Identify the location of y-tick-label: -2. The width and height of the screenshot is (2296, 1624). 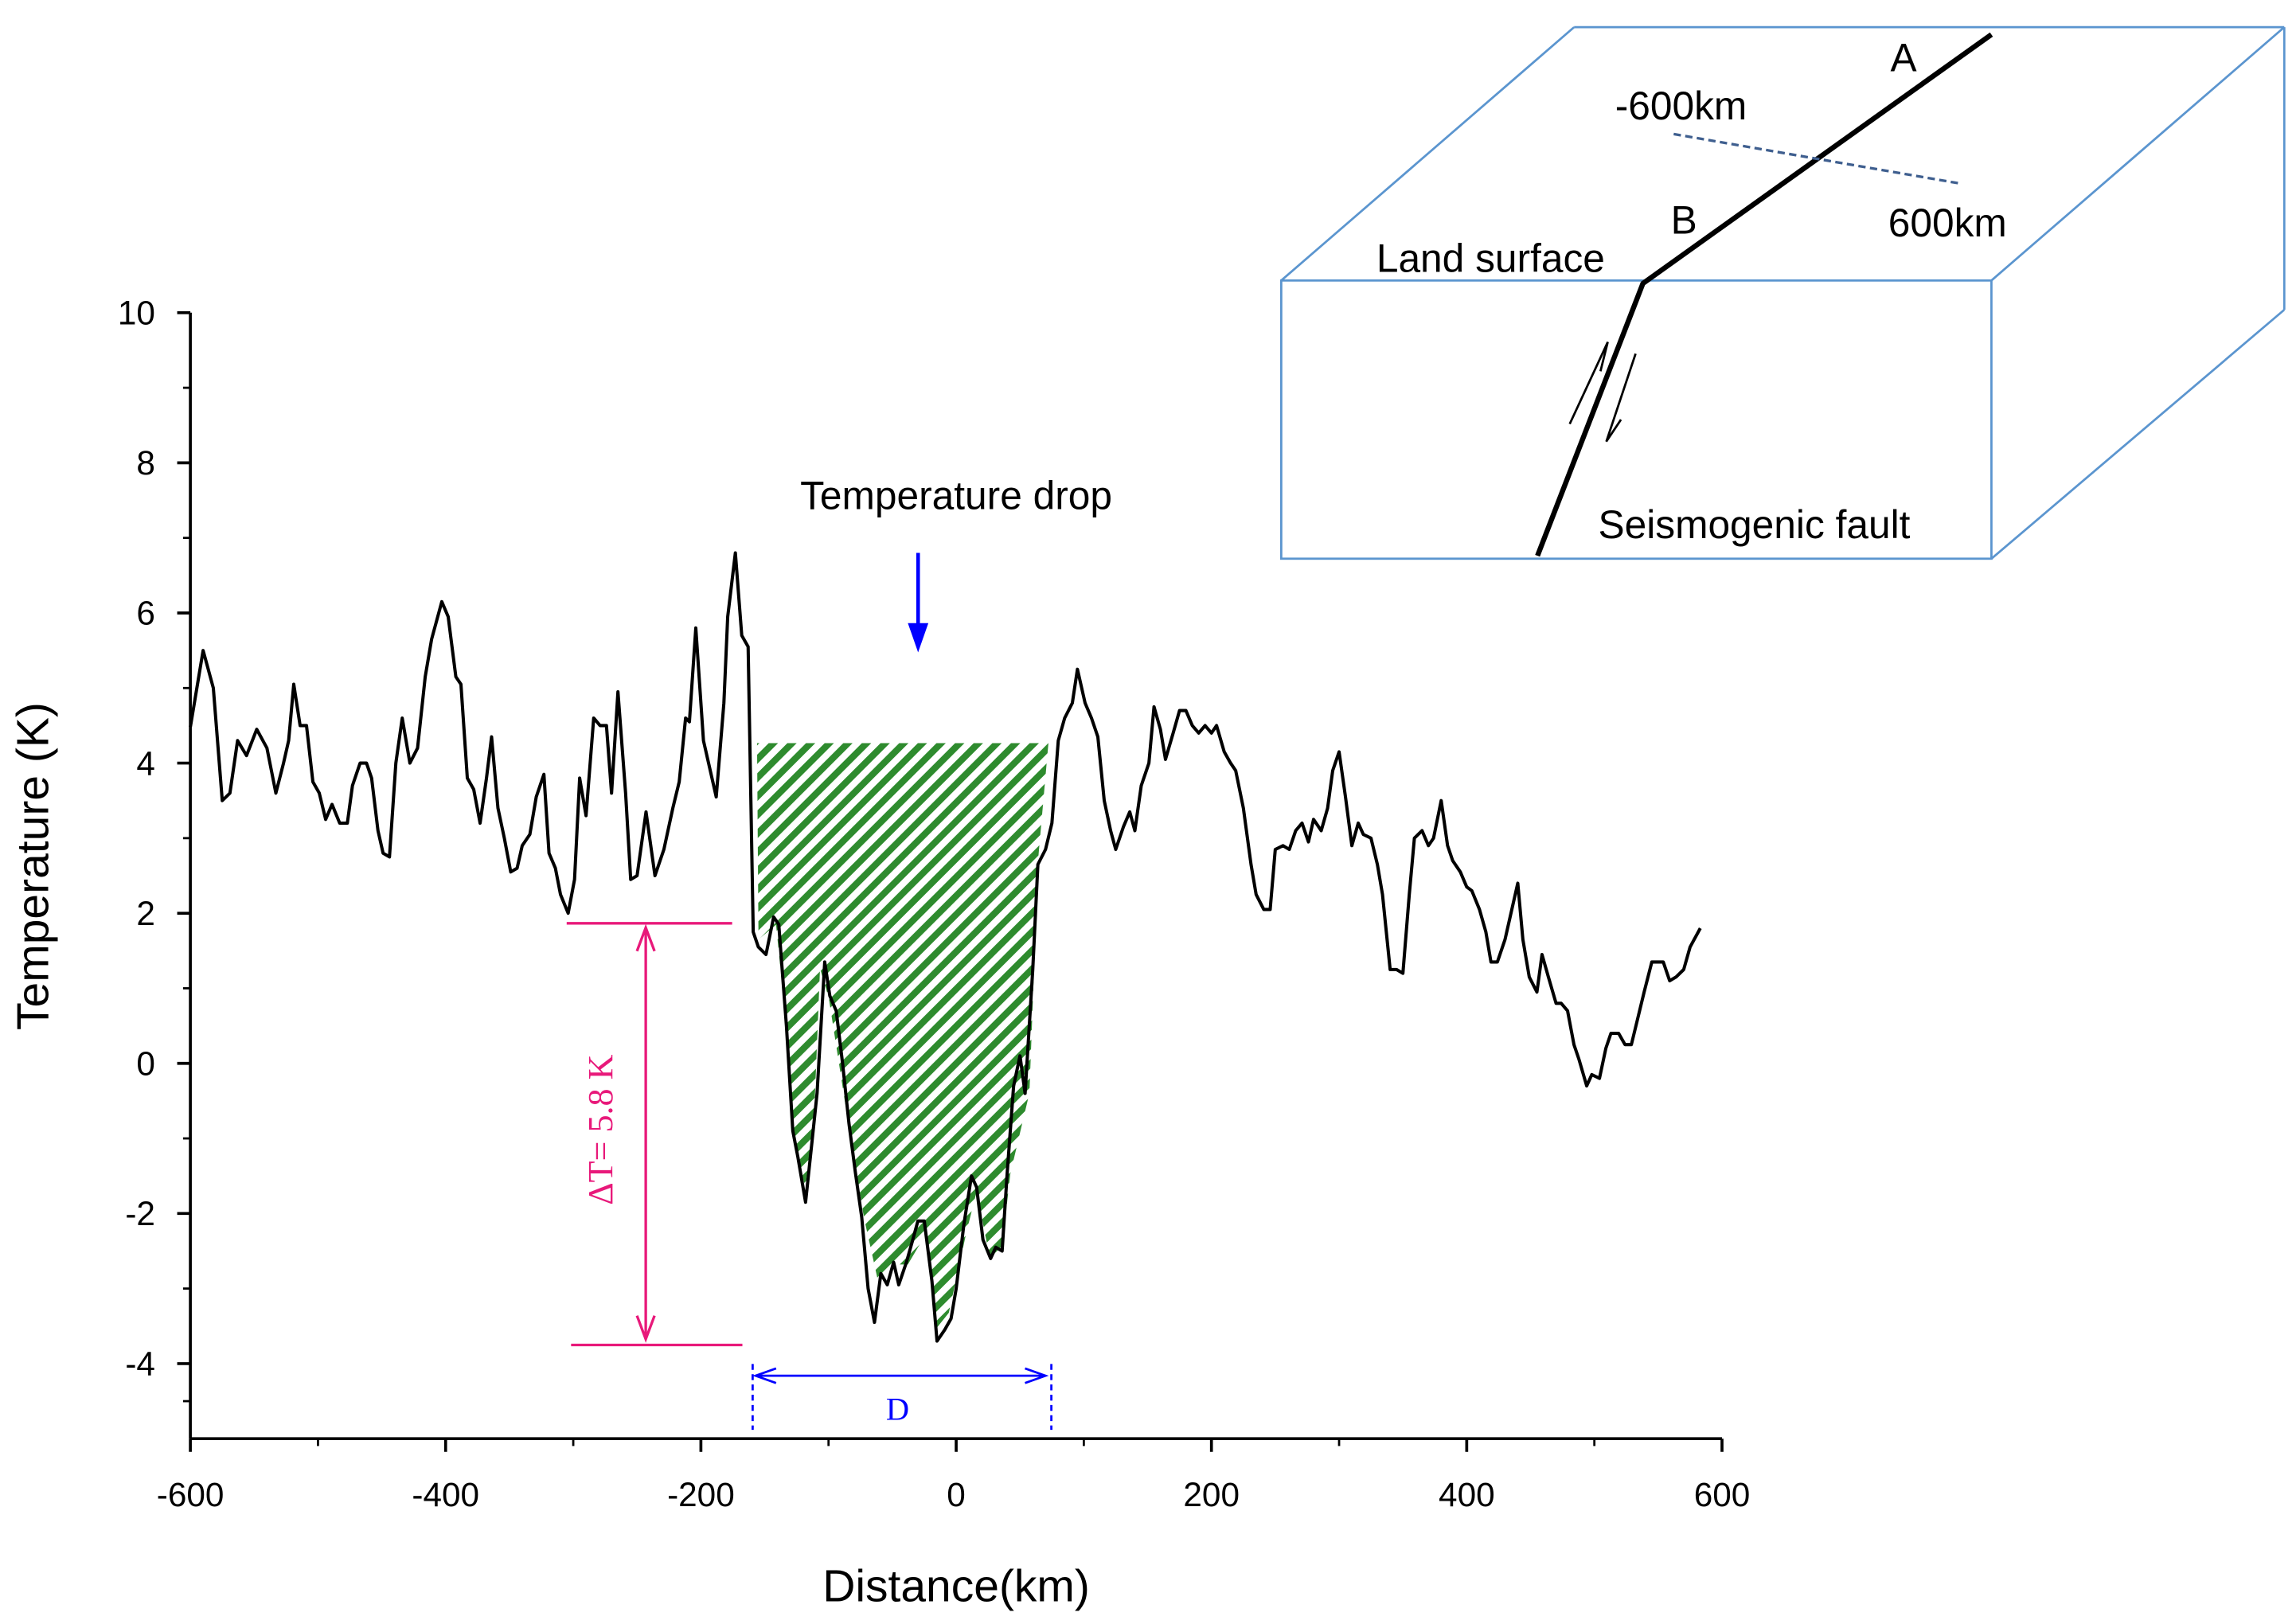
(140, 1213).